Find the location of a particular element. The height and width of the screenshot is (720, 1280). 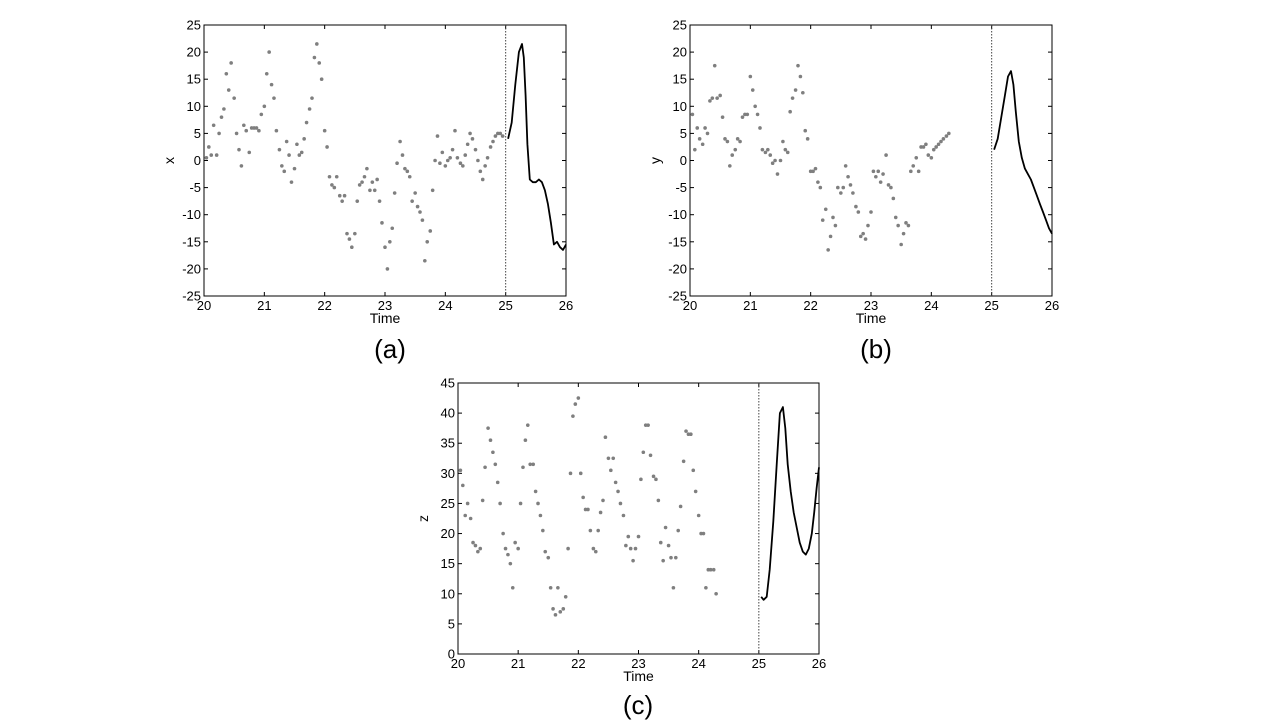

y-tick-label: 35 is located at coordinates (448, 443).